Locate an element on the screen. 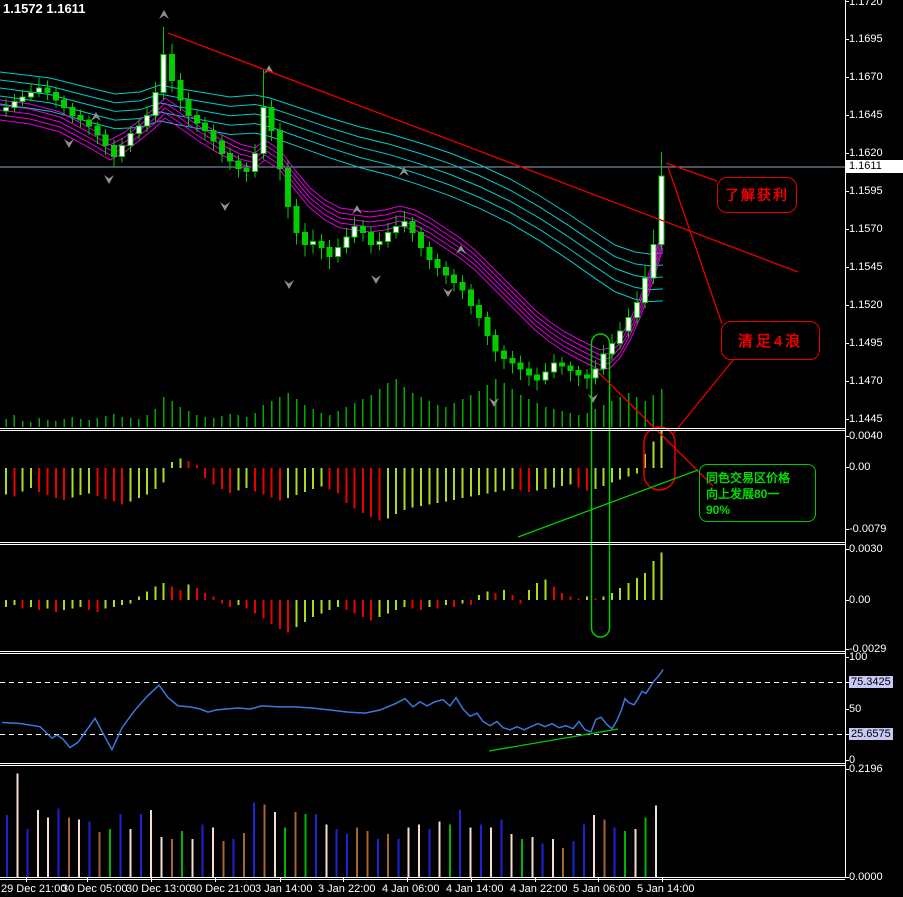  annotation-wave4-text: 清足4浪 is located at coordinates (770, 341).